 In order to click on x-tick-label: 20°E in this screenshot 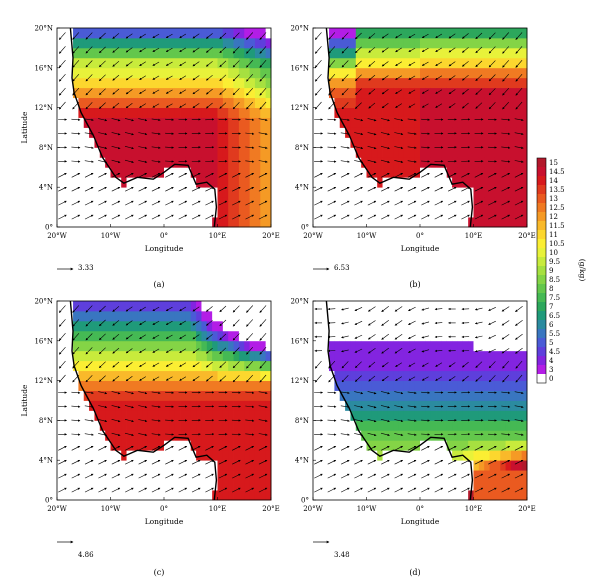, I will do `click(527, 236)`.